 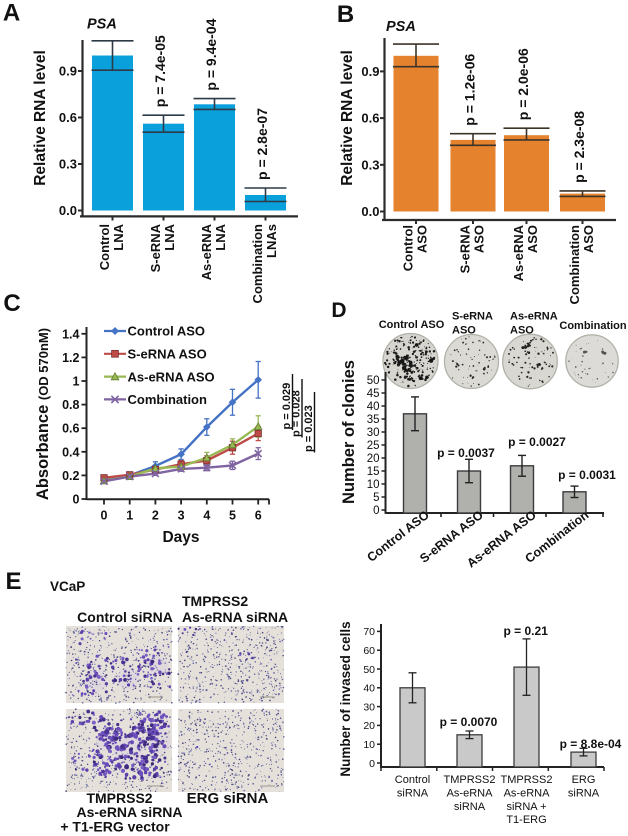 I want to click on svg-text: + T1-ERG vector, so click(x=115, y=827).